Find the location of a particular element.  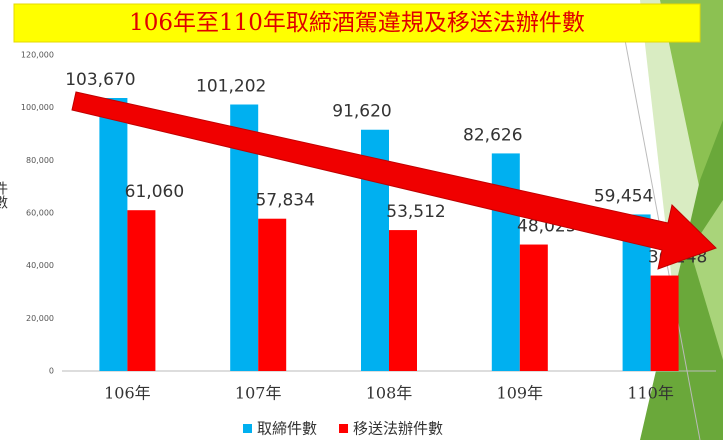

y-axis-label: 件數 is located at coordinates (4, 195).